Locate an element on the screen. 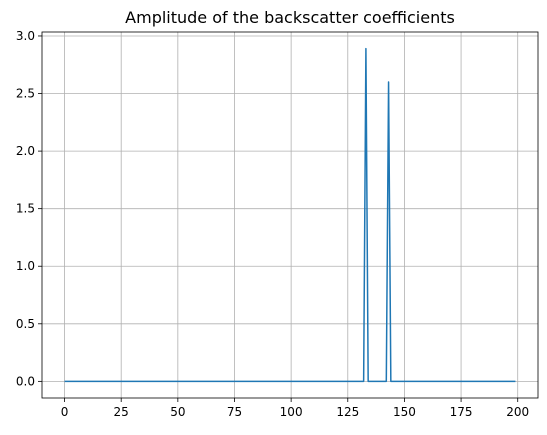  x-tick-label: 125 is located at coordinates (347, 412).